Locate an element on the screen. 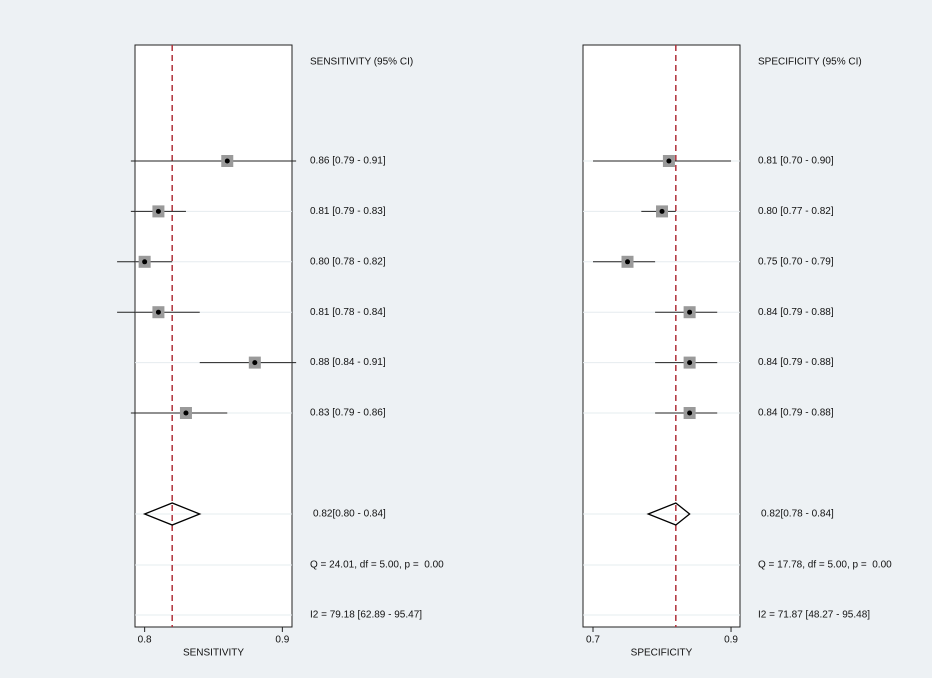 The width and height of the screenshot is (932, 678). x-axis-title: SENSITIVITY is located at coordinates (213, 653).